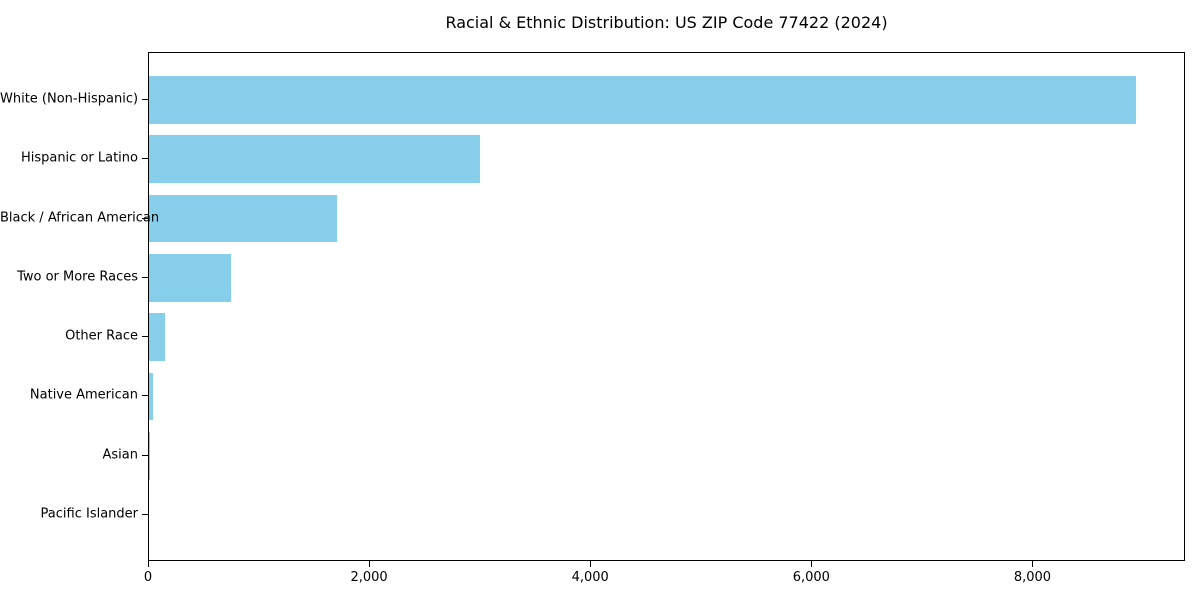 This screenshot has height=600, width=1200. I want to click on bar-hispanic-or-latino, so click(314, 159).